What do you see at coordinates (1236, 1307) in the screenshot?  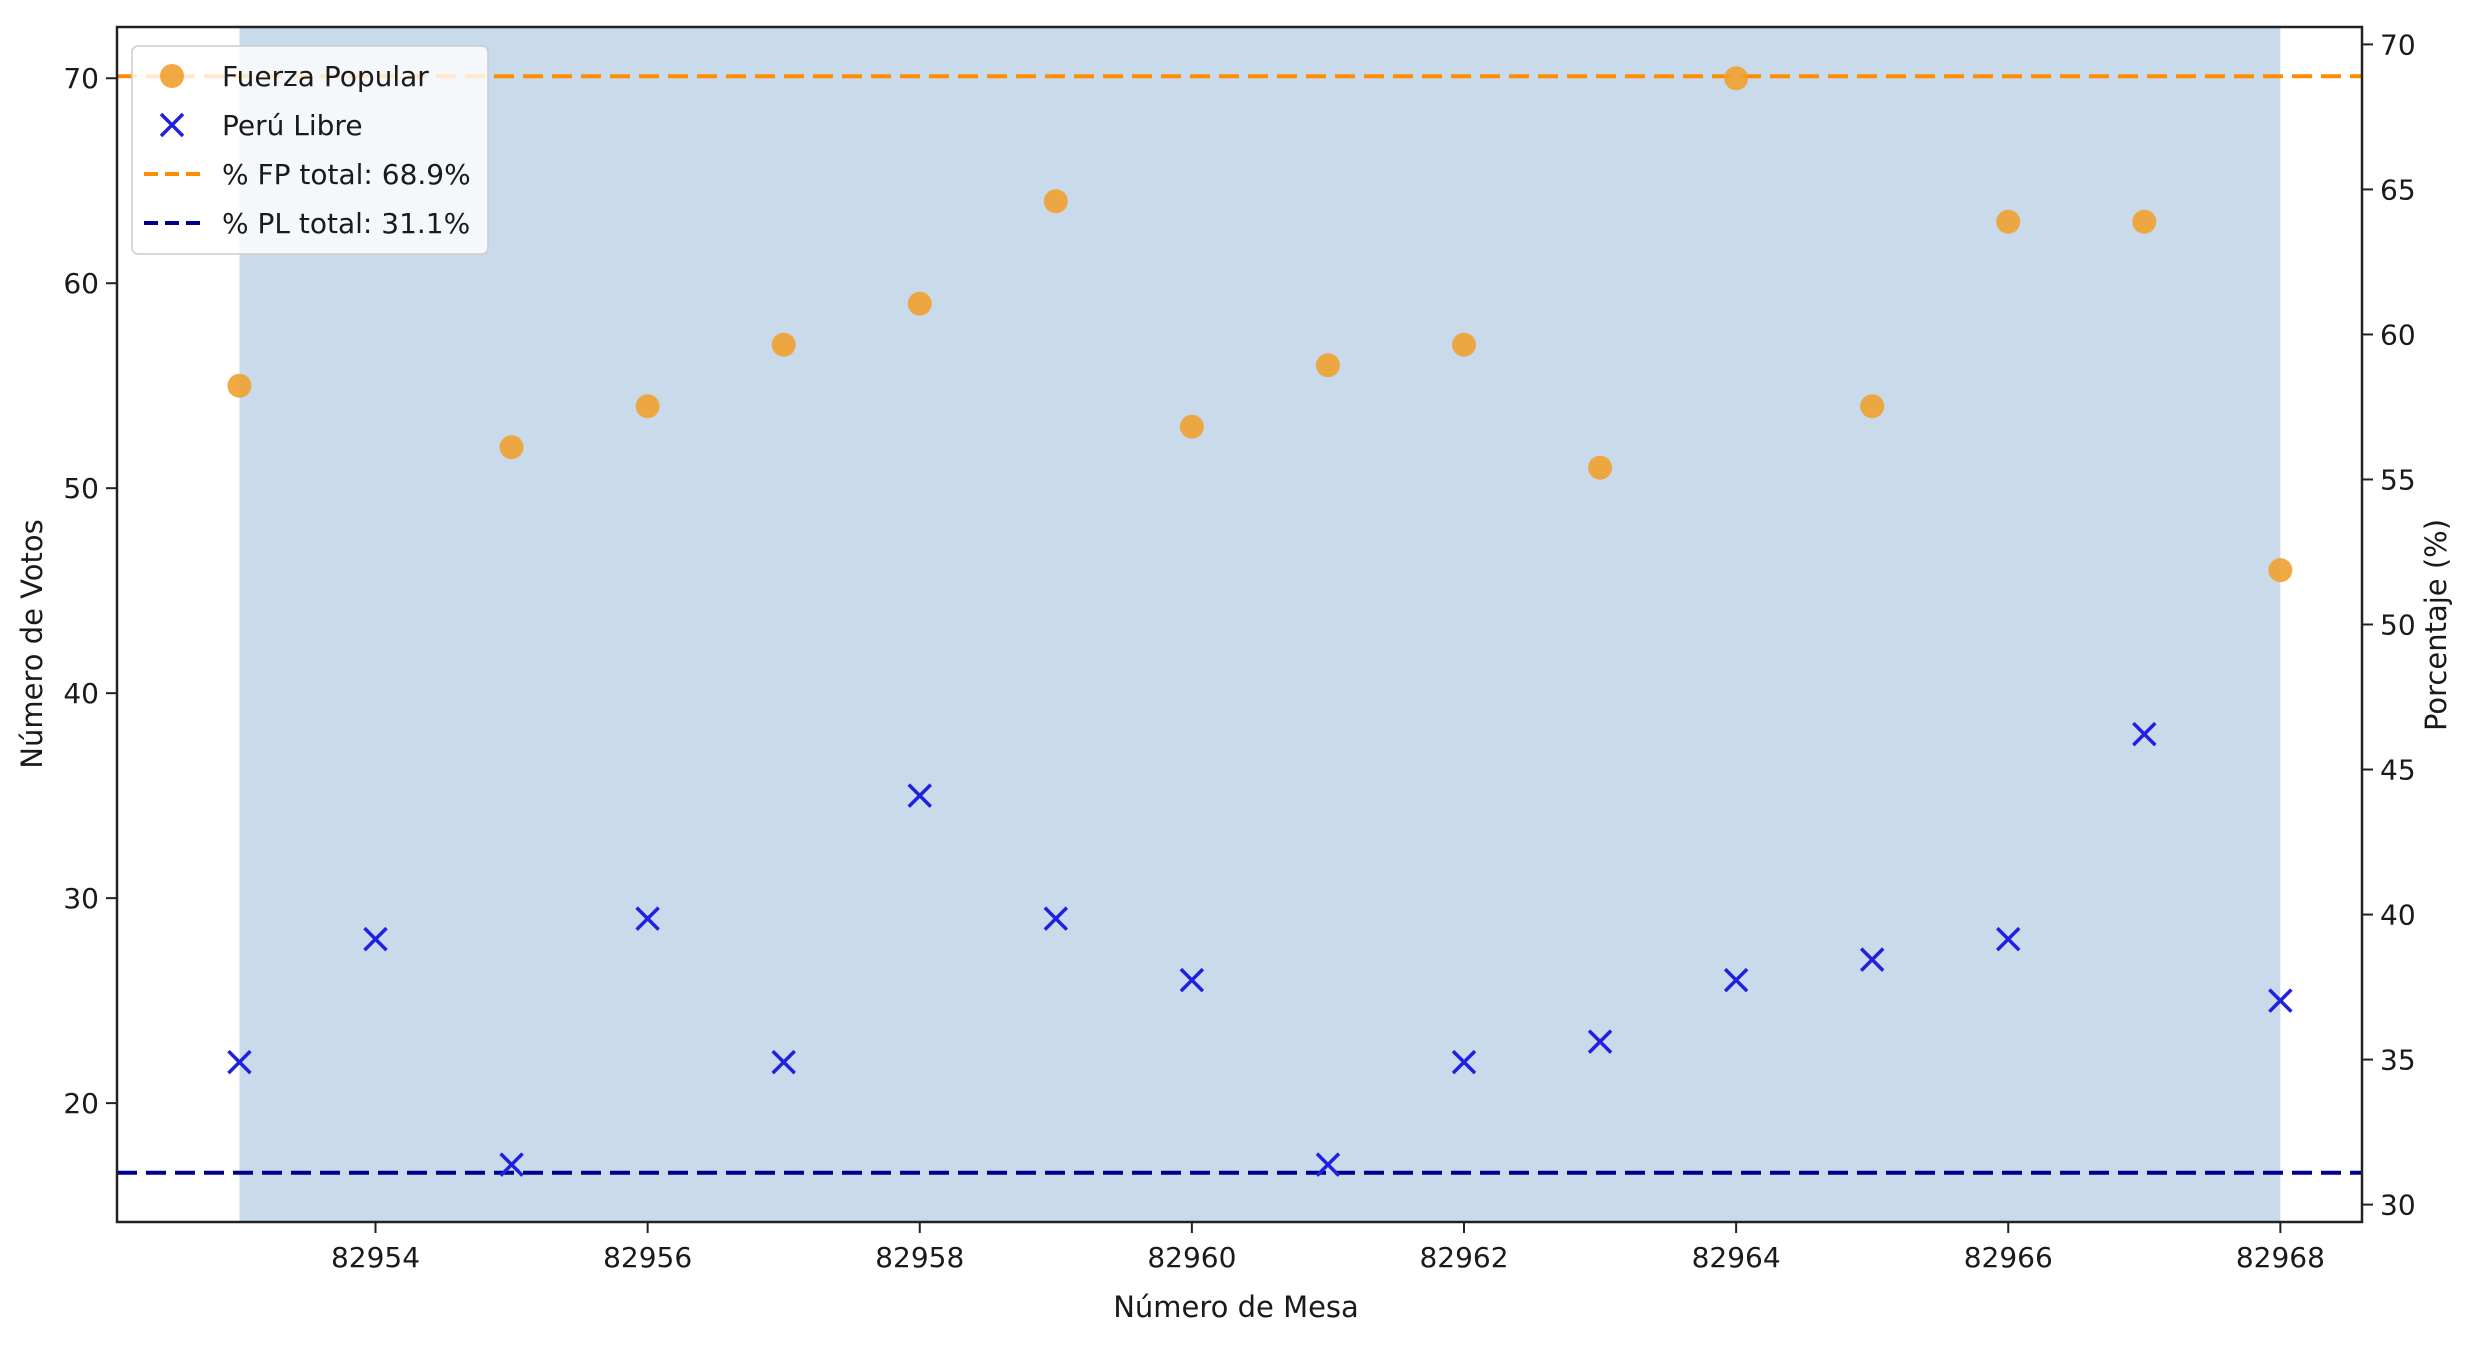 I see `x-axis-label: Número de Mesa` at bounding box center [1236, 1307].